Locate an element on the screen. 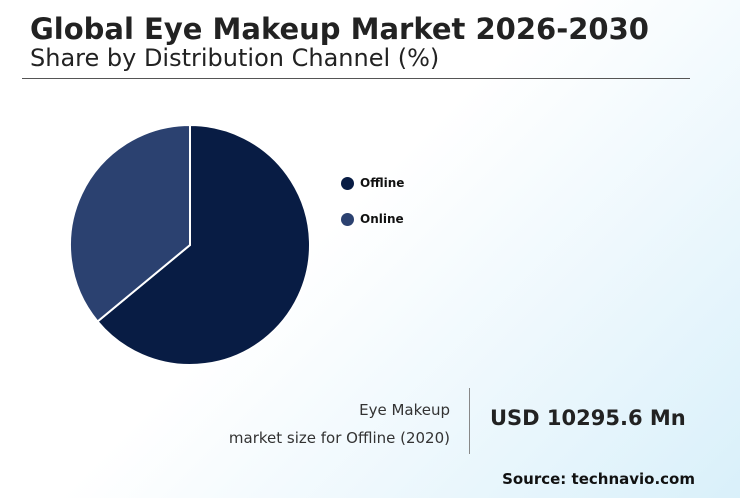 The image size is (740, 498). chart-subtitle: Share by Distribution Channel (%) is located at coordinates (235, 58).